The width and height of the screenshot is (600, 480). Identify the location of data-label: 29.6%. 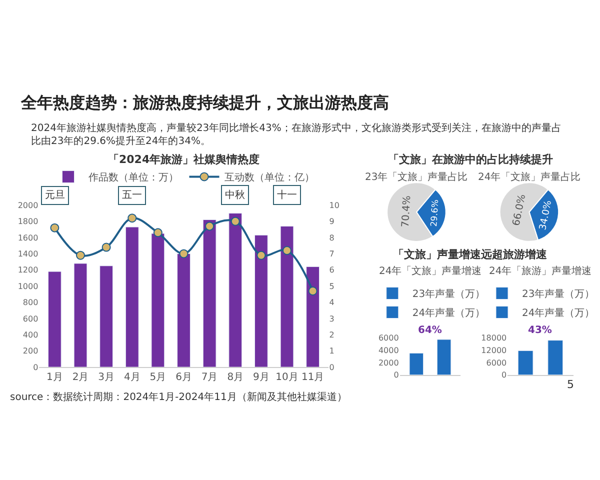
(436, 213).